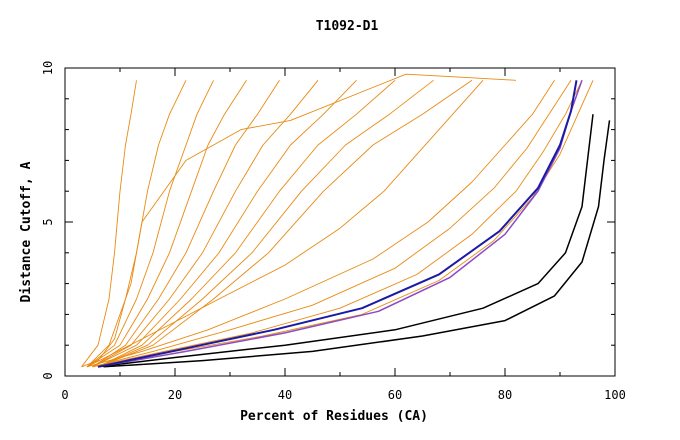 This screenshot has width=680, height=440. Describe the element at coordinates (285, 395) in the screenshot. I see `x-tick-label-40: 40` at that location.